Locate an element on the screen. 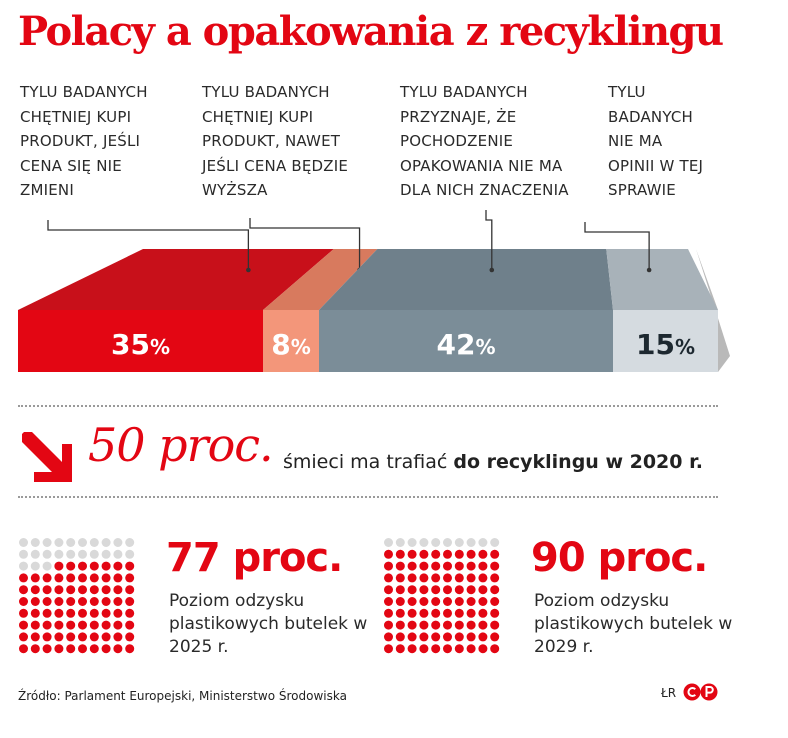 The height and width of the screenshot is (738, 788). dot-grid-2029 is located at coordinates (442, 596).